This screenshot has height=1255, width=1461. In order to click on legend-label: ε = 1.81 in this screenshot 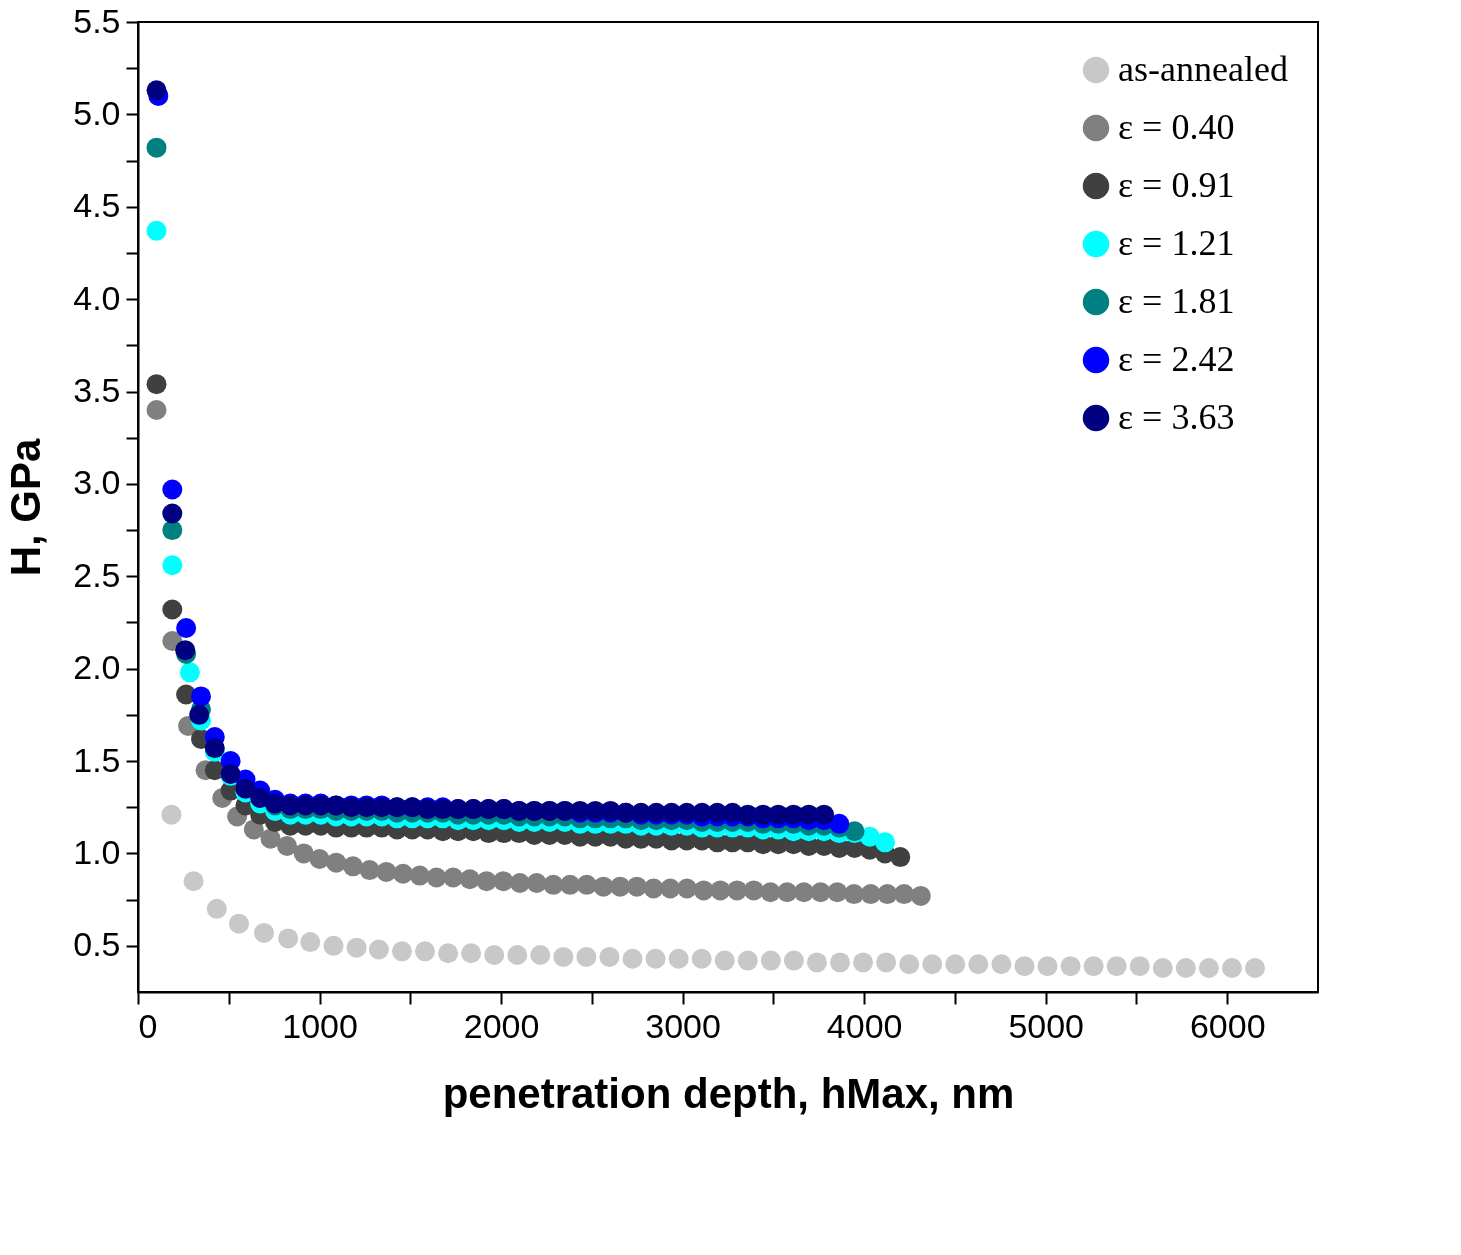, I will do `click(1176, 301)`.